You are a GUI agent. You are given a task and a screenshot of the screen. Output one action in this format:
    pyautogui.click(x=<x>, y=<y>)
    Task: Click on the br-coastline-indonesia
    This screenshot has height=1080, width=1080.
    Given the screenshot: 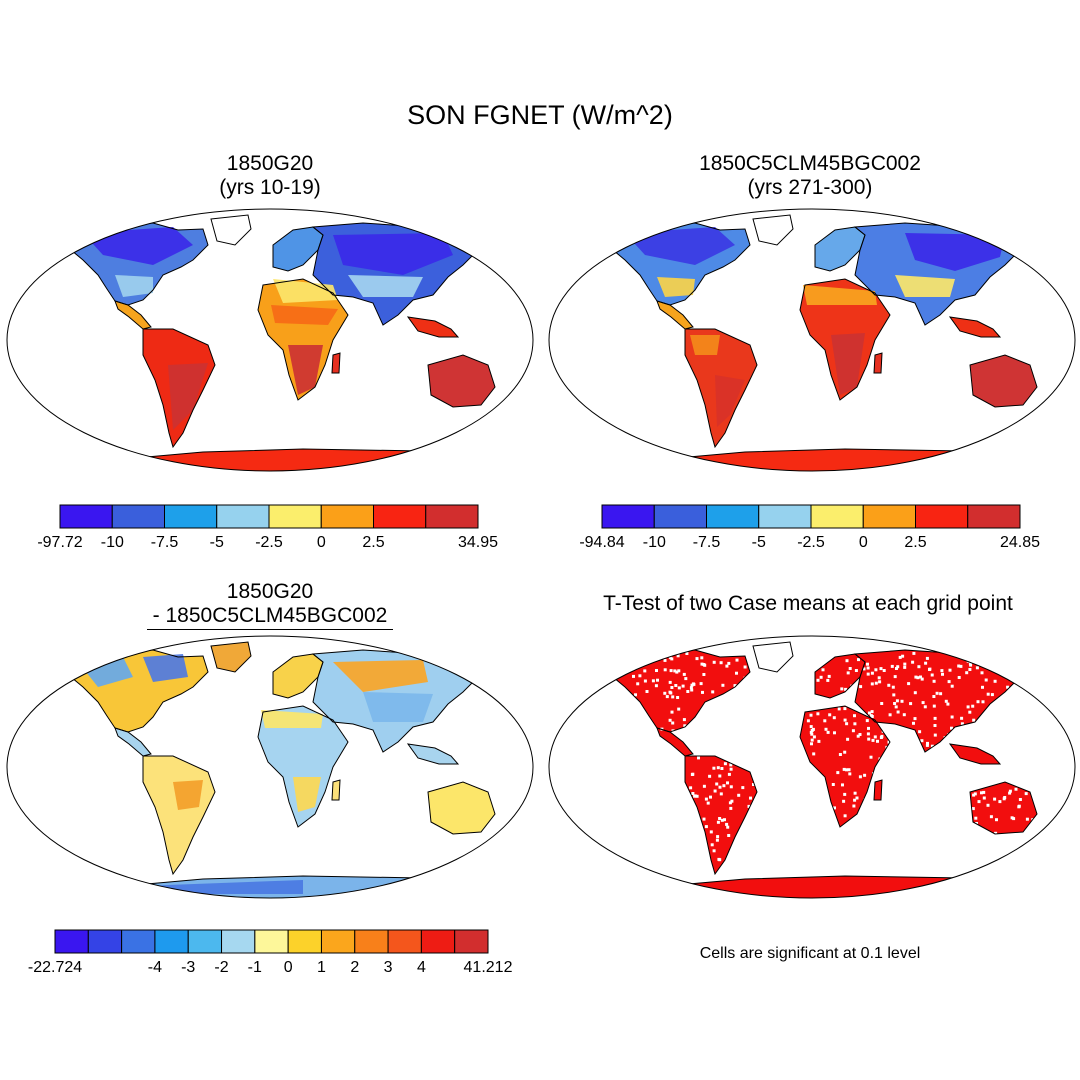 What is the action you would take?
    pyautogui.click(x=975, y=754)
    